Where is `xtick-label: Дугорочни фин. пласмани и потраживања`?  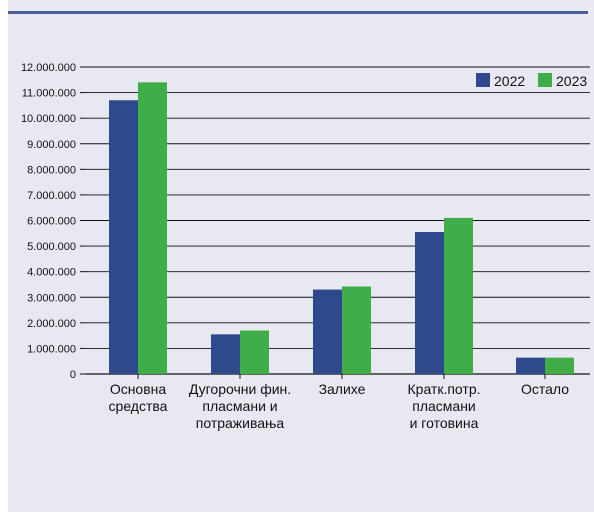 xtick-label: Дугорочни фин. пласмани и потраживања is located at coordinates (240, 406).